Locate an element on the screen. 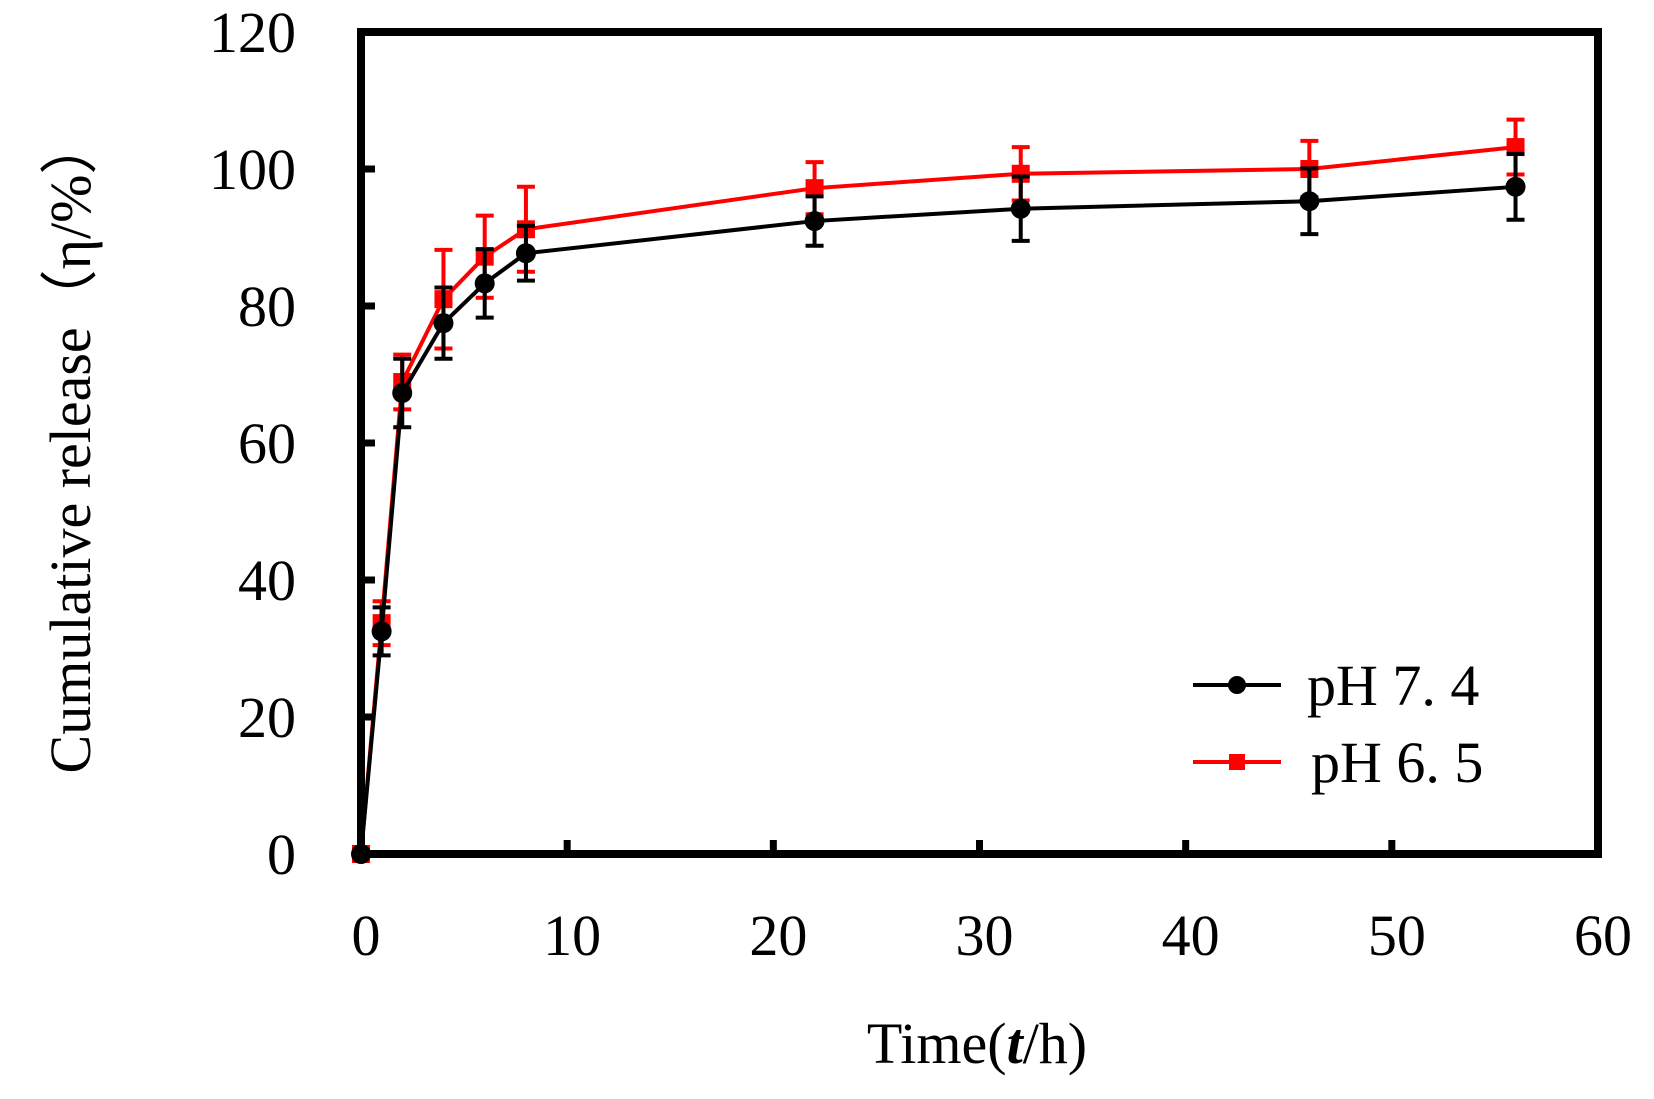  x-tick-label: 60 is located at coordinates (1603, 935).